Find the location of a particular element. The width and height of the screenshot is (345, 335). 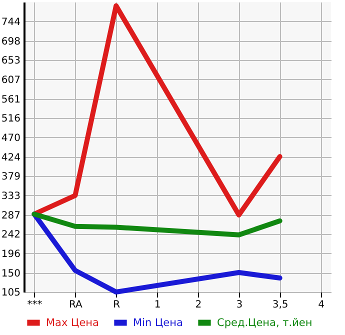

y-tick-label: 105 is located at coordinates (10, 293).